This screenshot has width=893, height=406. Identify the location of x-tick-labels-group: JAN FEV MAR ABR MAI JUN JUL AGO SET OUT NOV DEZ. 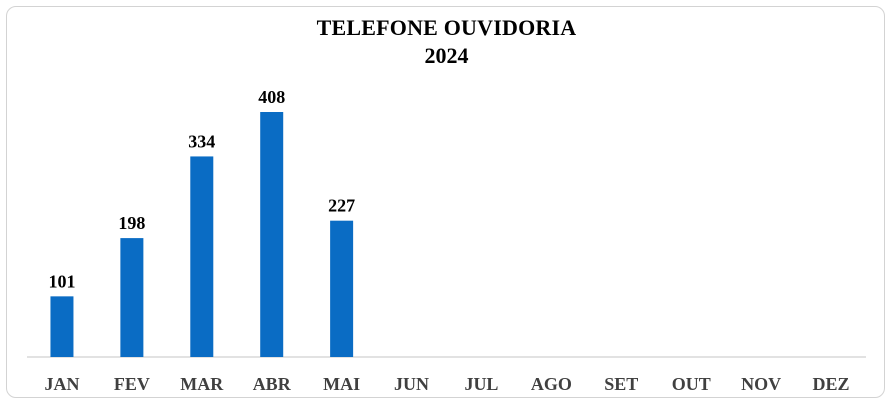
(446, 384).